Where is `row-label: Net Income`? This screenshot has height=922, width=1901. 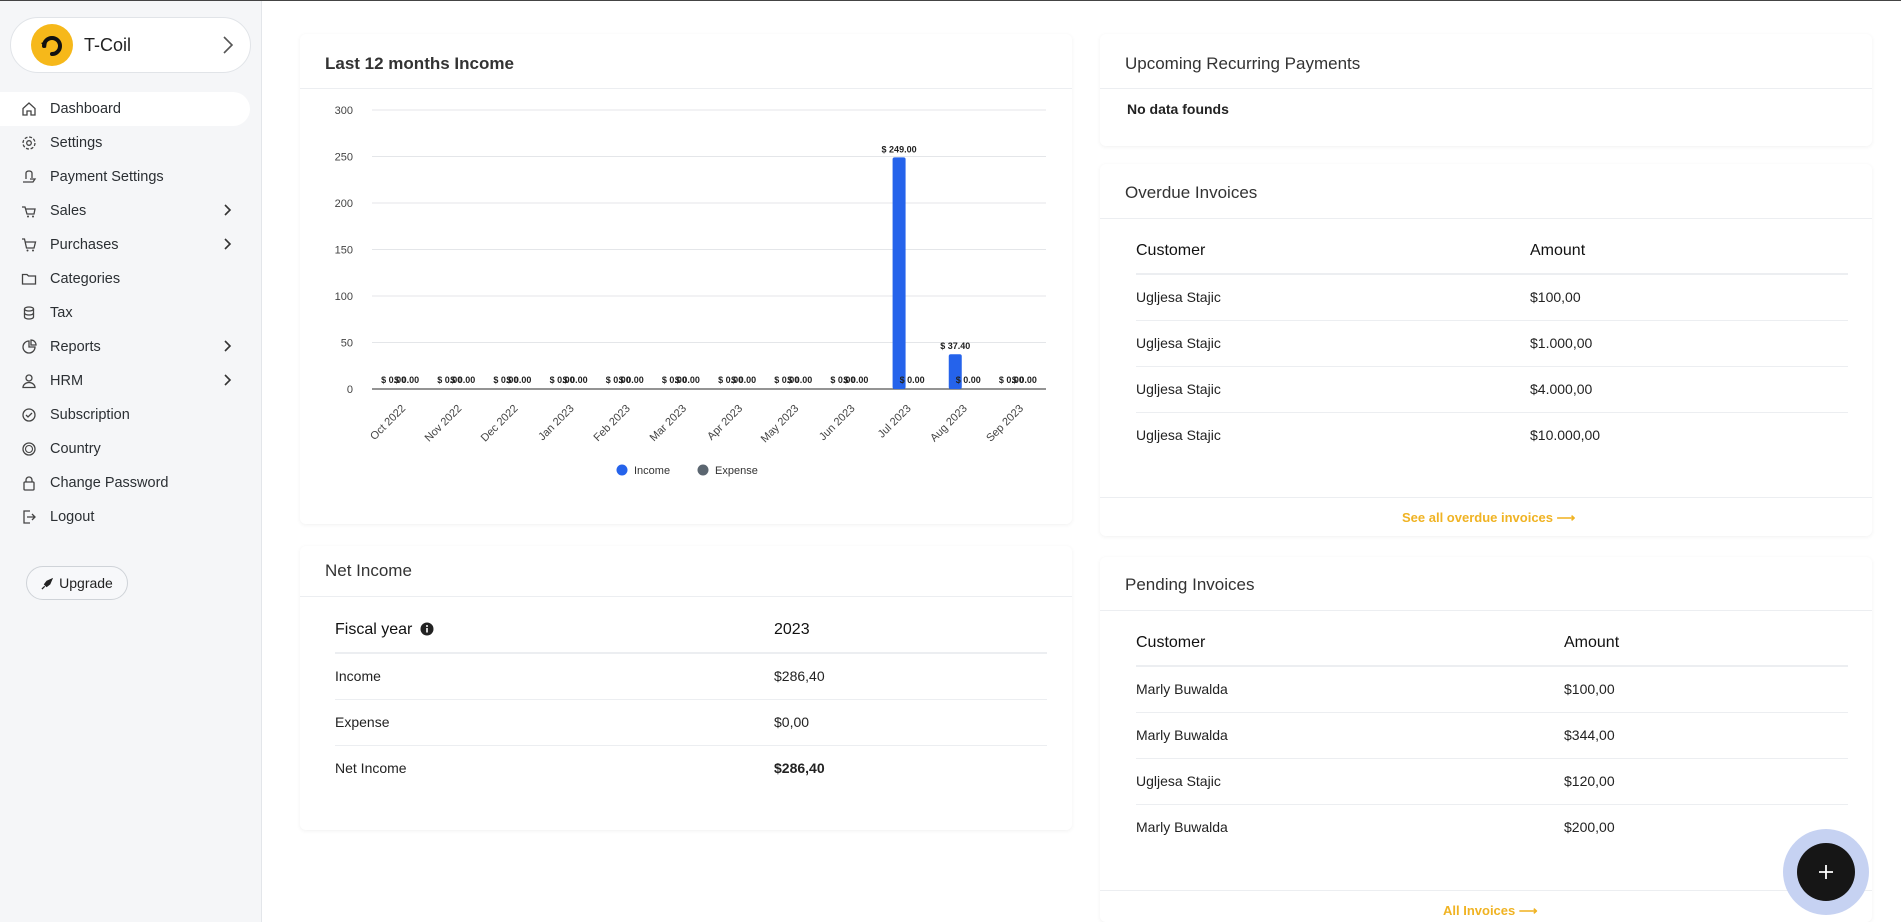
row-label: Net Income is located at coordinates (371, 768).